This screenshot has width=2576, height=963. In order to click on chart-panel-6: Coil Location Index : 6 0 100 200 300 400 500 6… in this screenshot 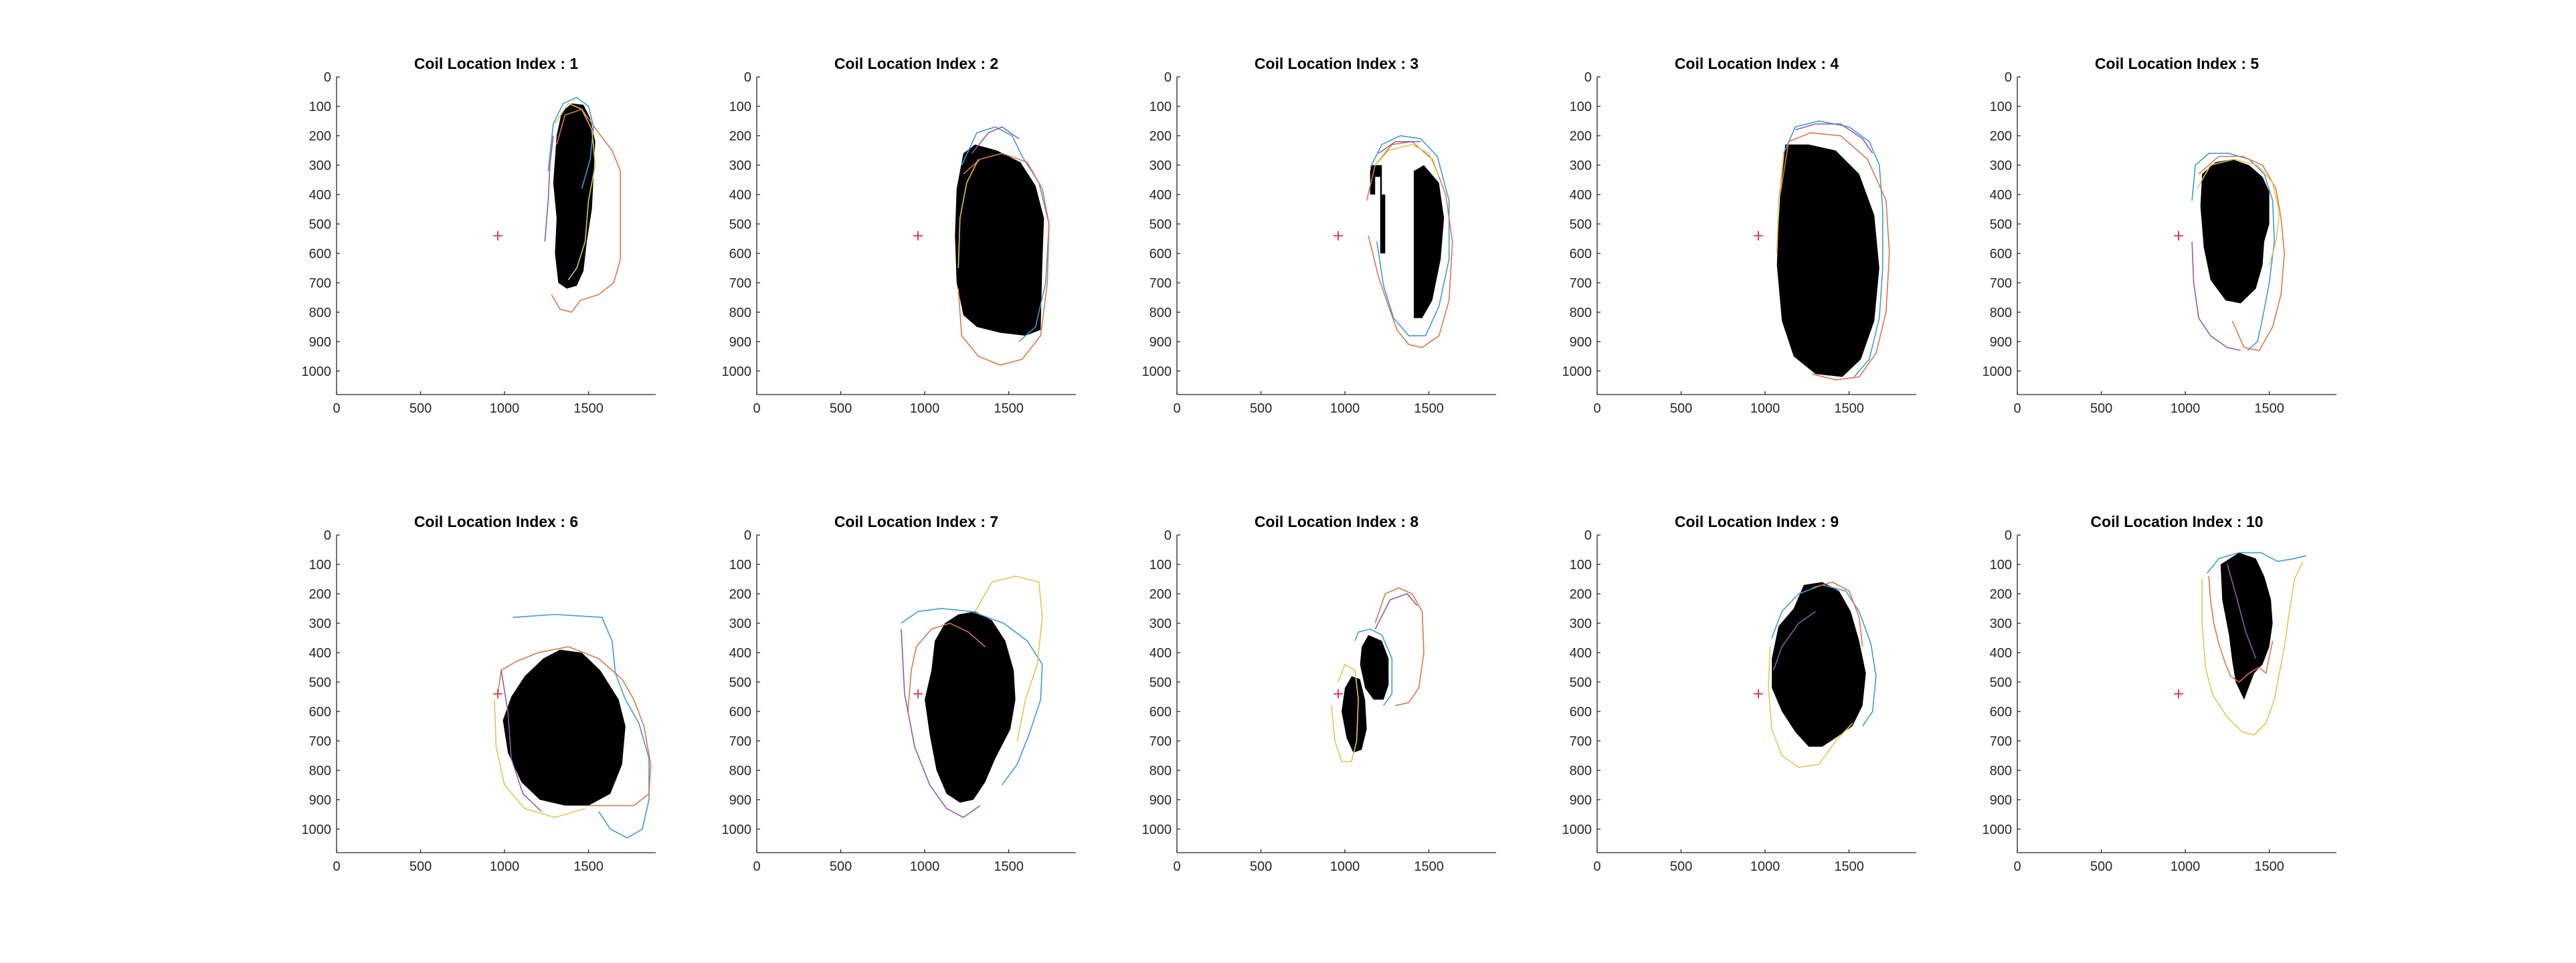, I will do `click(479, 693)`.